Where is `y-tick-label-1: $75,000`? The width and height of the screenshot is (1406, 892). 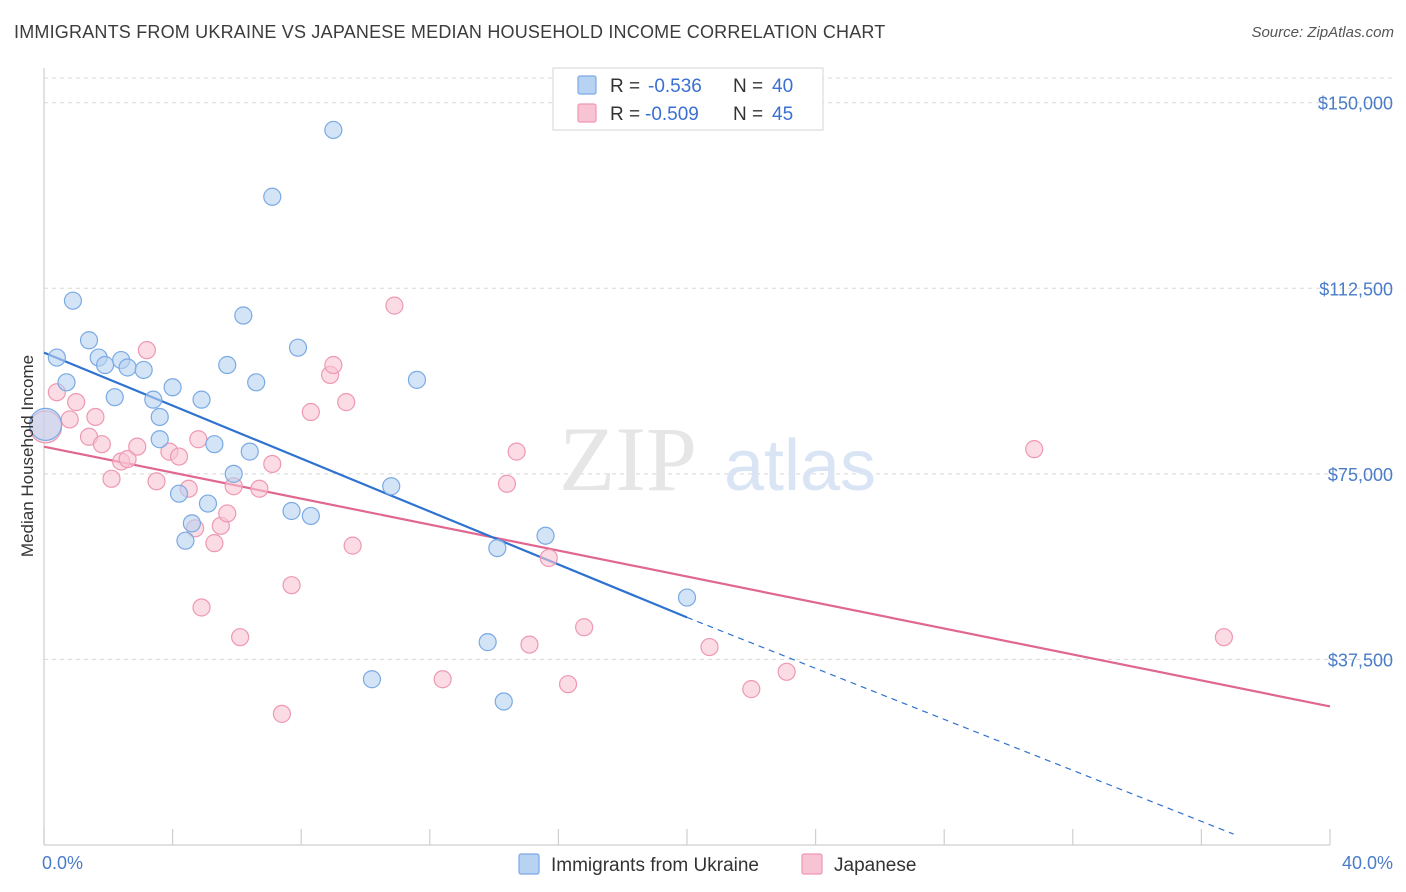
y-tick-label-1: $75,000 is located at coordinates (1360, 475).